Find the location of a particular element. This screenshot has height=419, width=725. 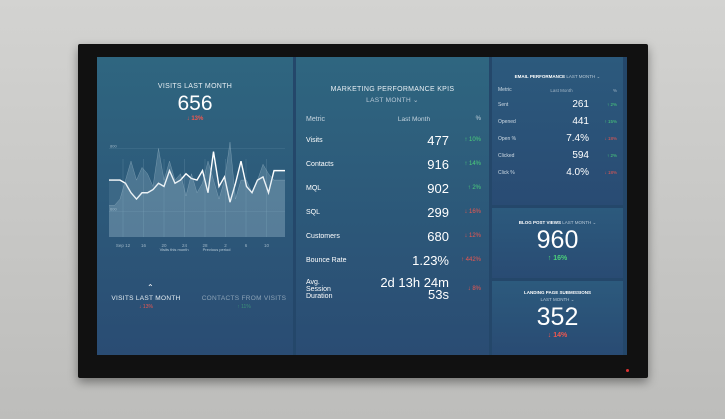

x-tick-label: 24 is located at coordinates (185, 245).